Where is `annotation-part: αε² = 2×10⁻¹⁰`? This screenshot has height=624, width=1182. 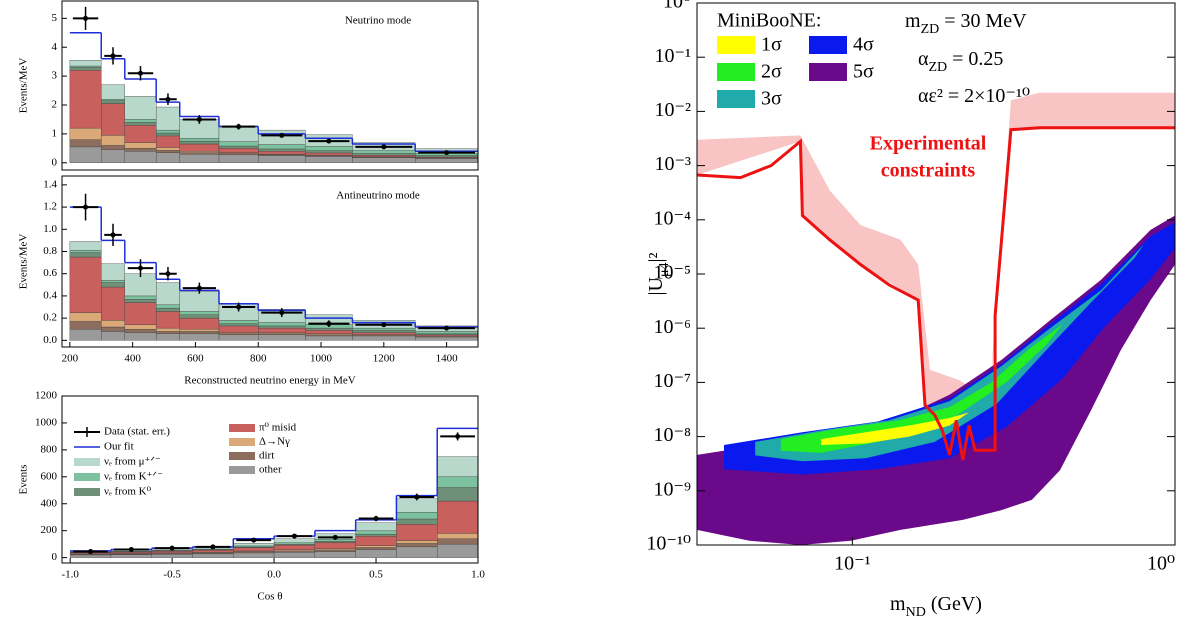 annotation-part: αε² = 2×10⁻¹⁰ is located at coordinates (974, 96).